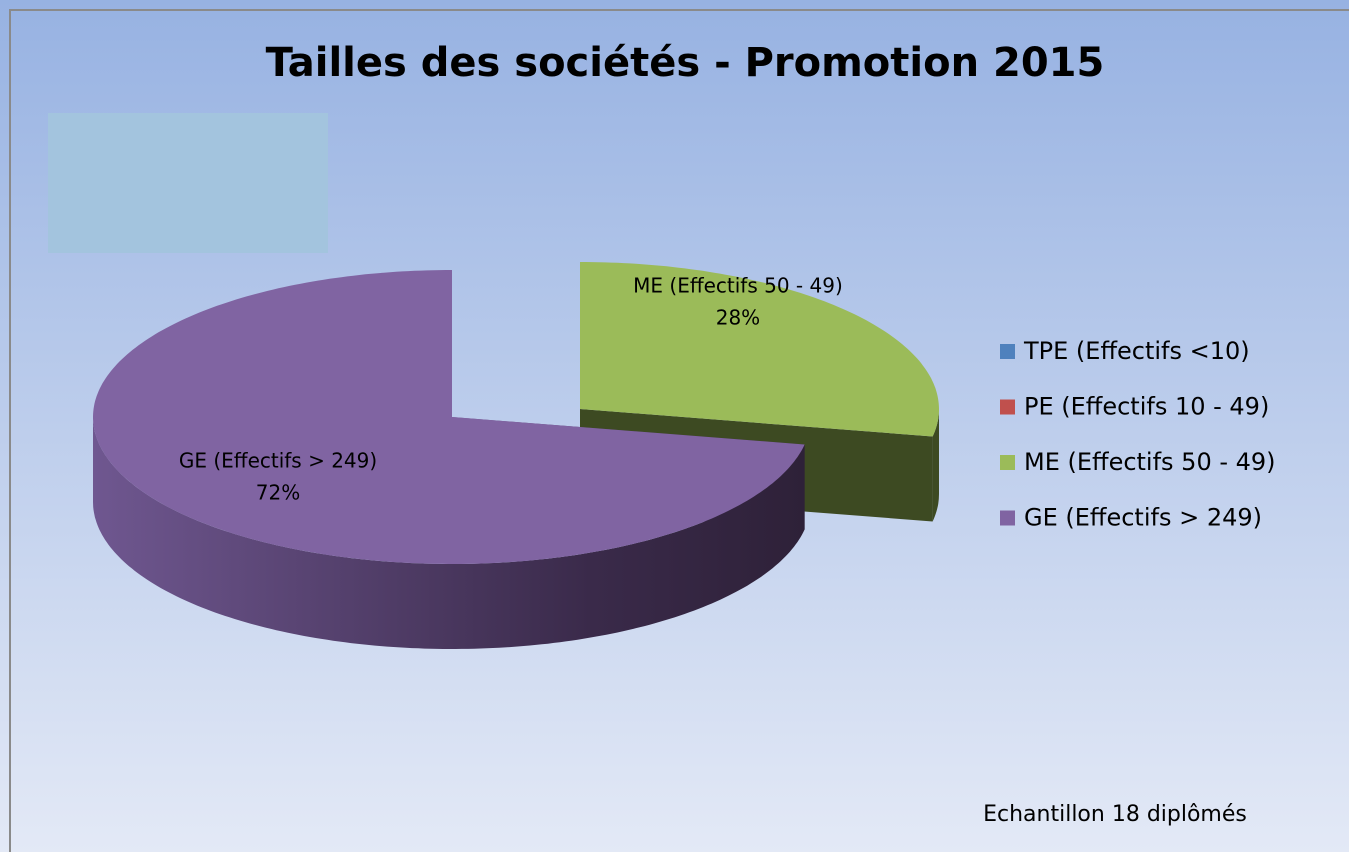  What do you see at coordinates (1143, 518) in the screenshot?
I see `legend-label: GE (Effectifs > 249)` at bounding box center [1143, 518].